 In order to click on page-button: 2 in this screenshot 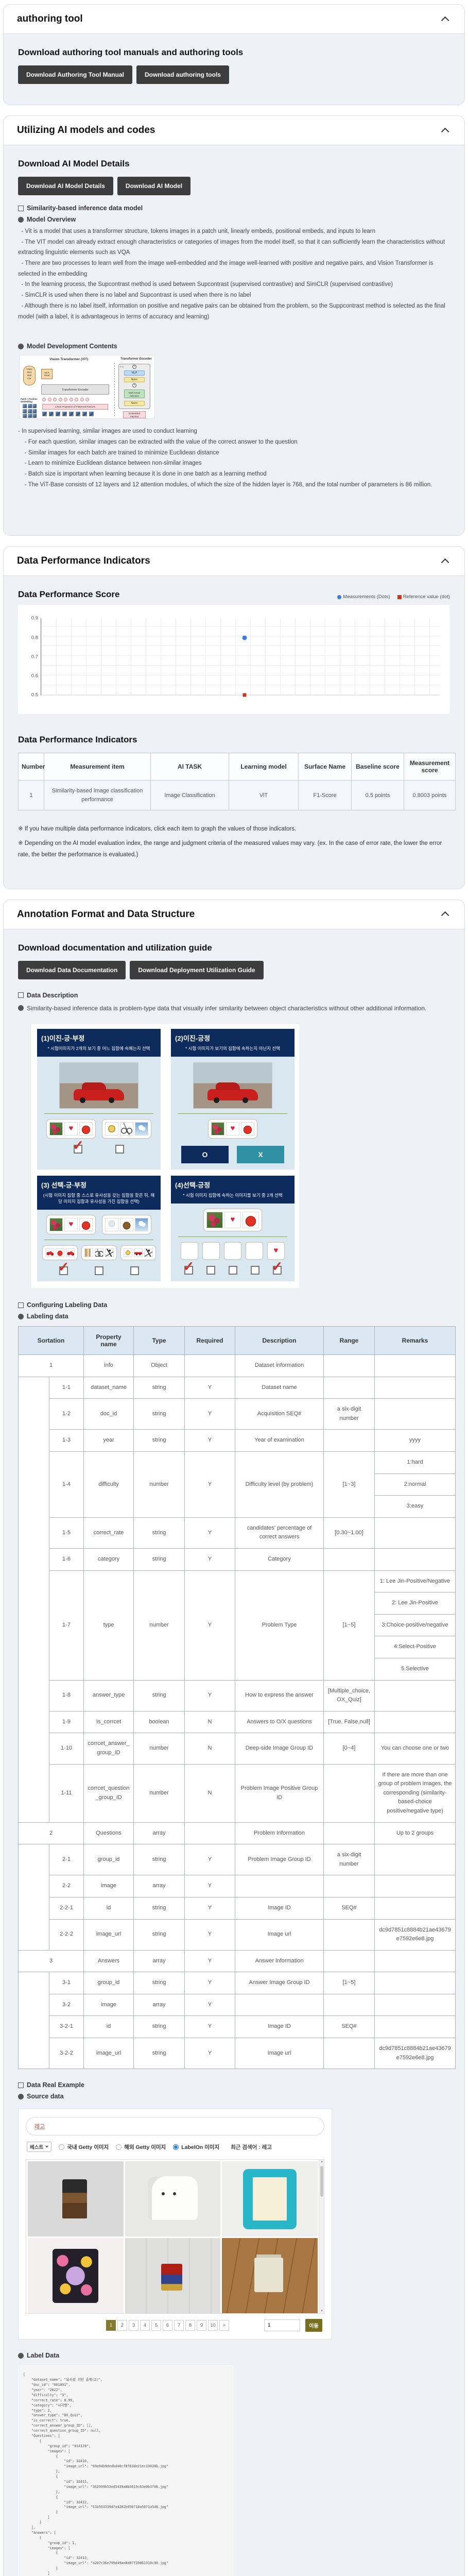, I will do `click(122, 2325)`.